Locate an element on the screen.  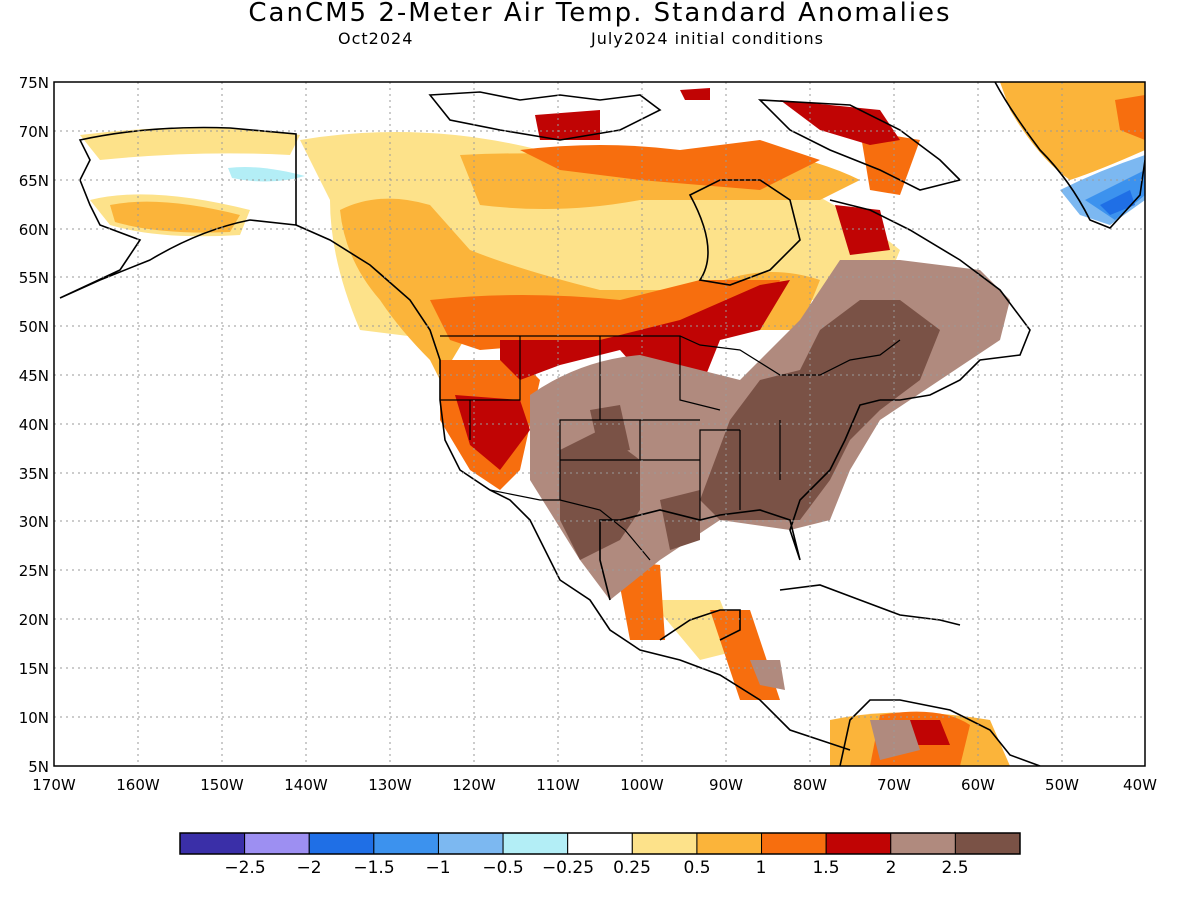
baffin-coastline is located at coordinates (859, 145).